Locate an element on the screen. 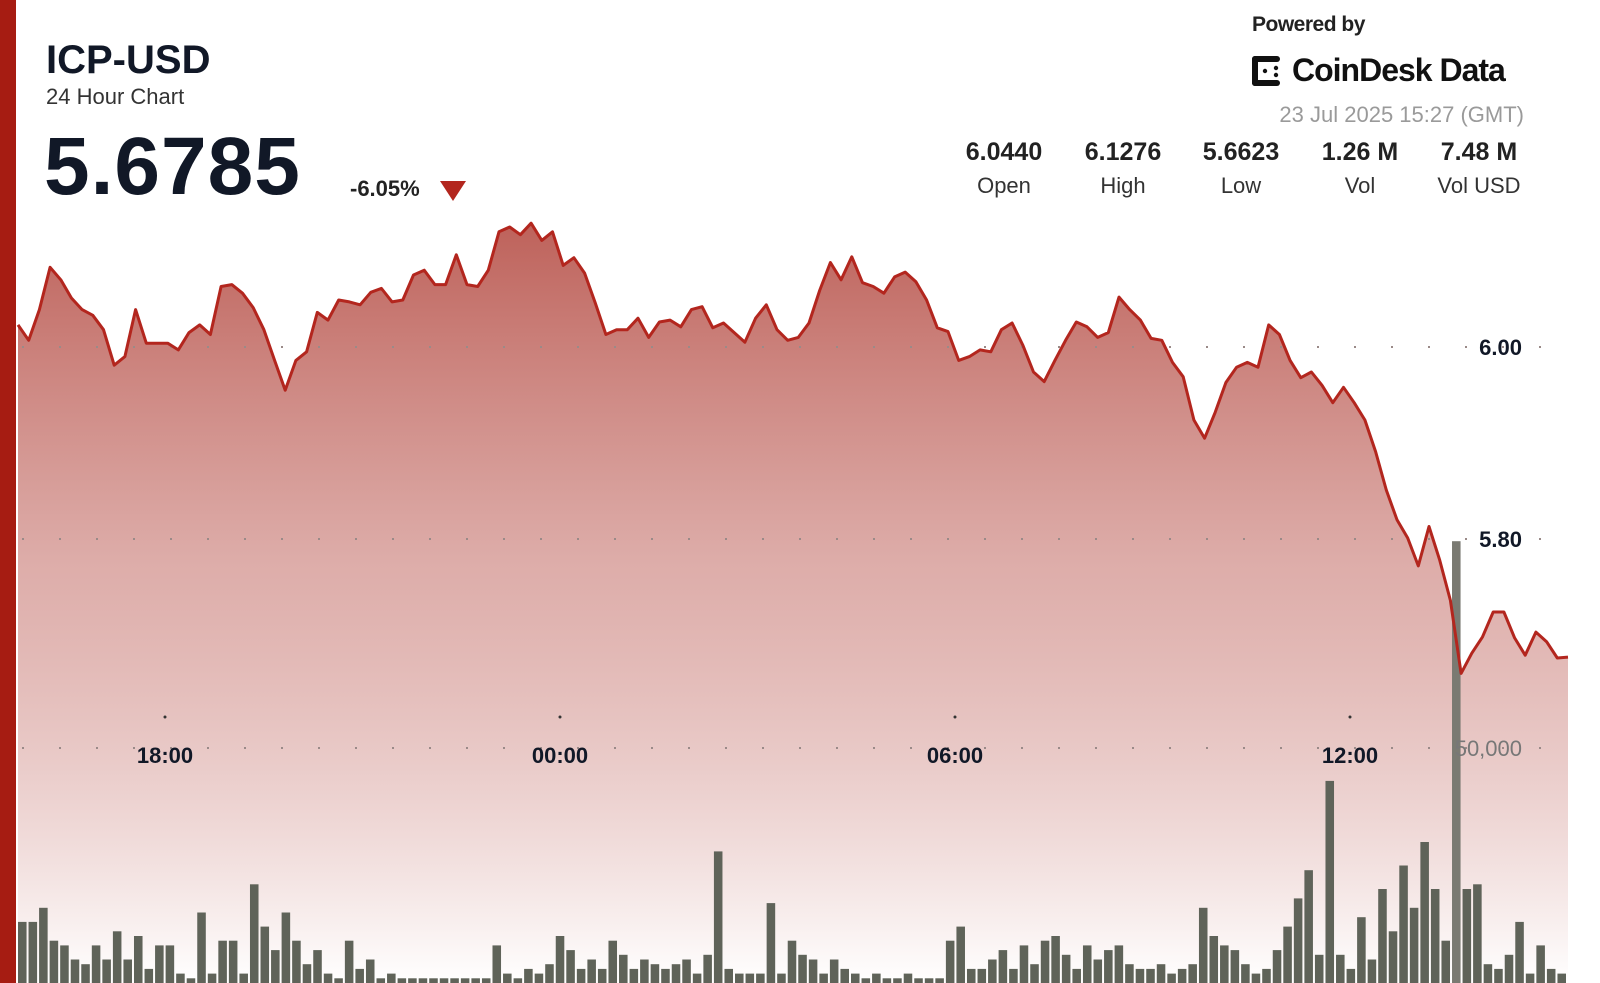 This screenshot has width=1600, height=983. symbol-title: ICP-USD is located at coordinates (128, 60).